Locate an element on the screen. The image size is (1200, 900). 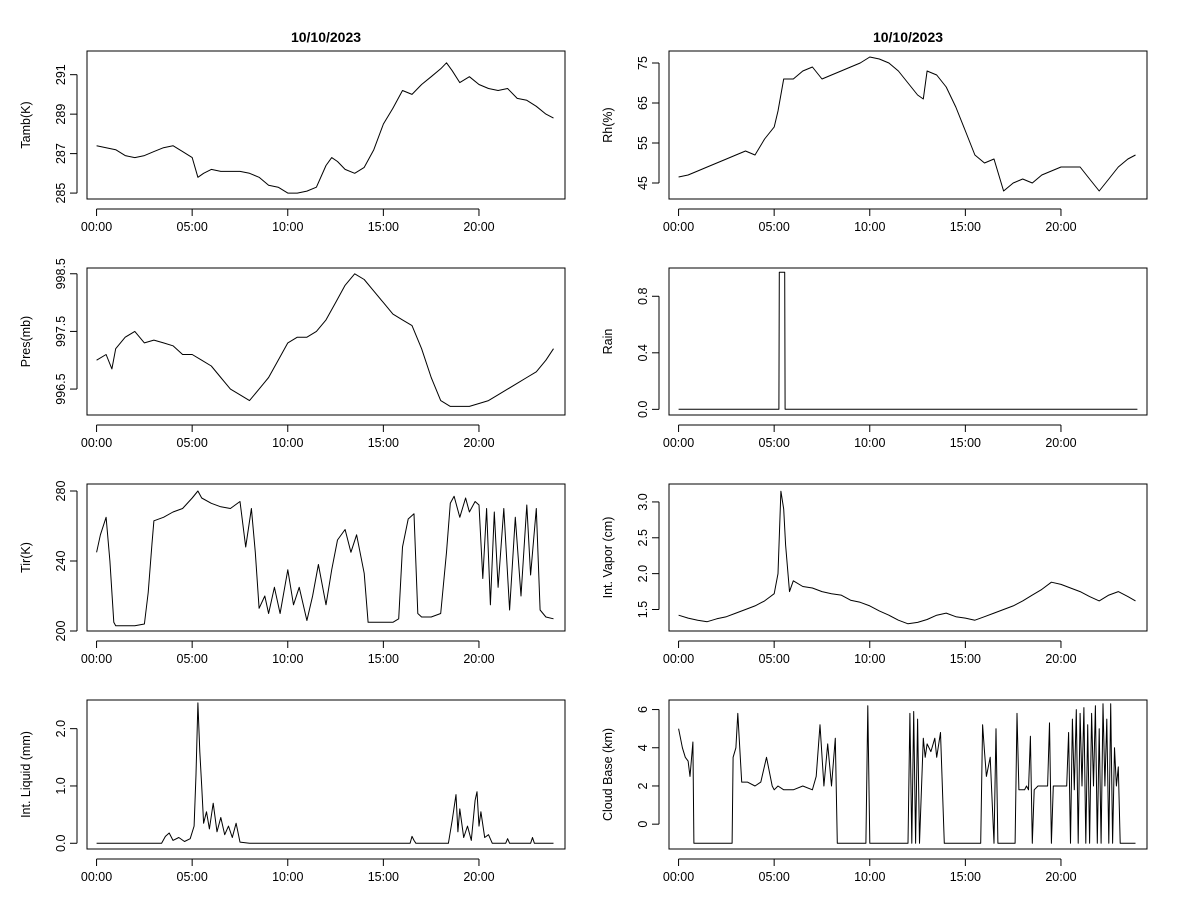
y-tick-label: 287 is located at coordinates (61, 153).